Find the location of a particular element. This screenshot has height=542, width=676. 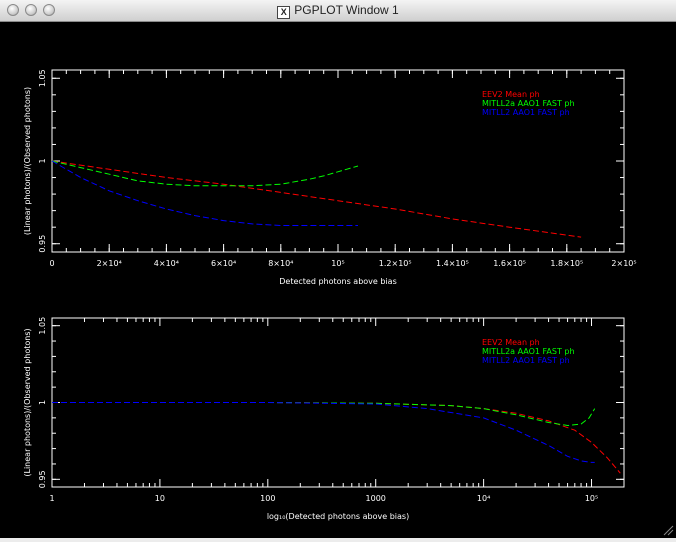

minimize-window-button is located at coordinates (31, 10).